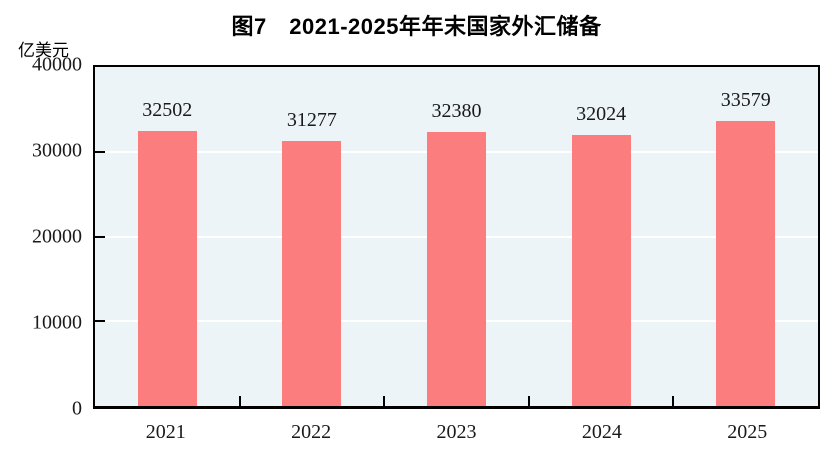  I want to click on y-axis-tick-label: 0, so click(77, 408).